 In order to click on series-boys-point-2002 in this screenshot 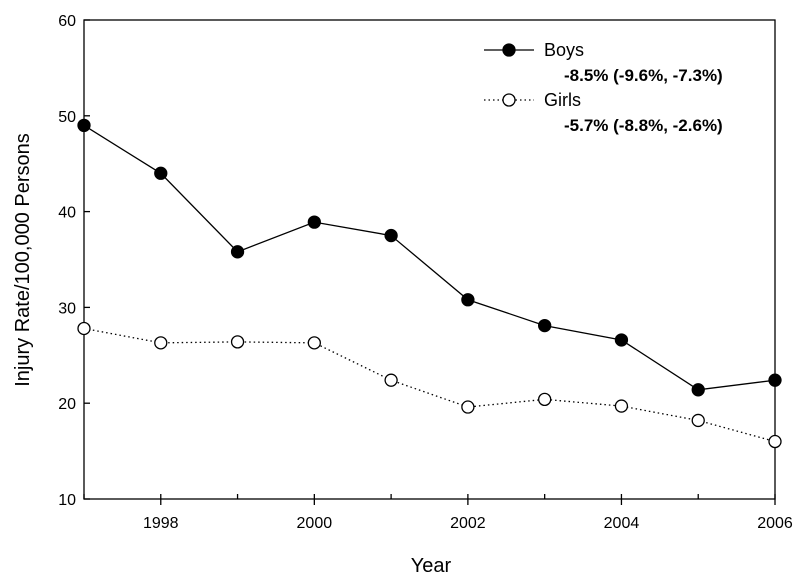, I will do `click(468, 300)`.